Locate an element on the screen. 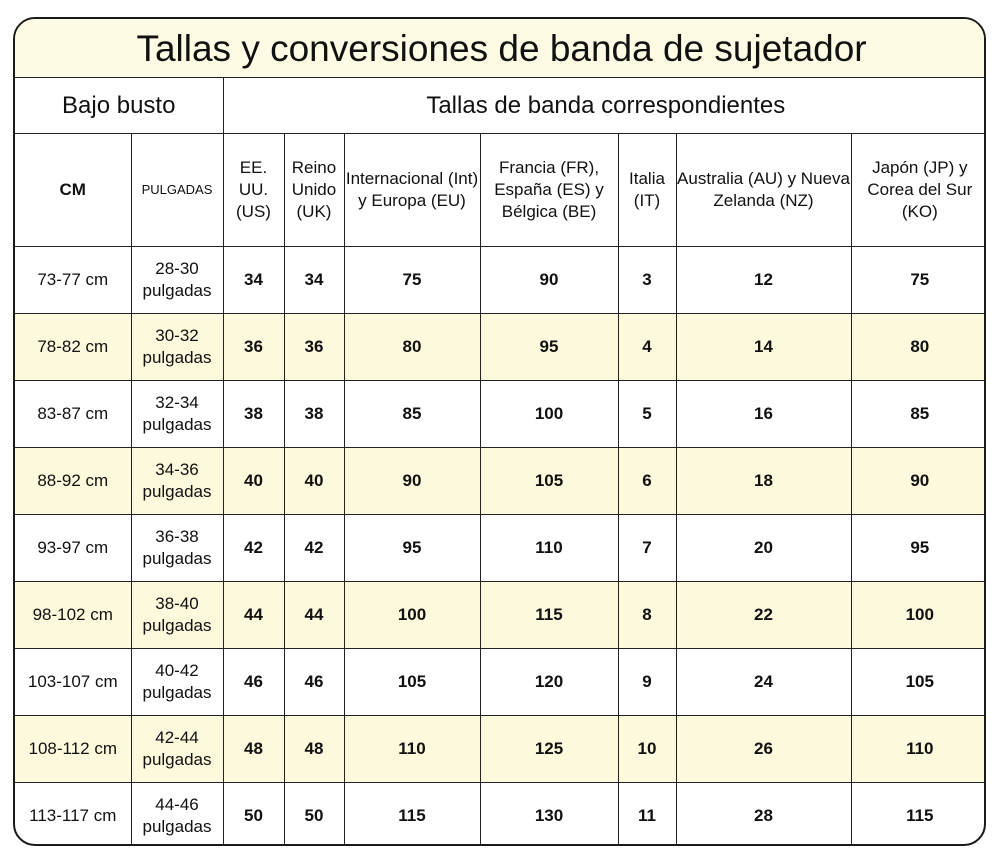 Image resolution: width=1000 pixels, height=860 pixels. cell-uk: 38 is located at coordinates (314, 414).